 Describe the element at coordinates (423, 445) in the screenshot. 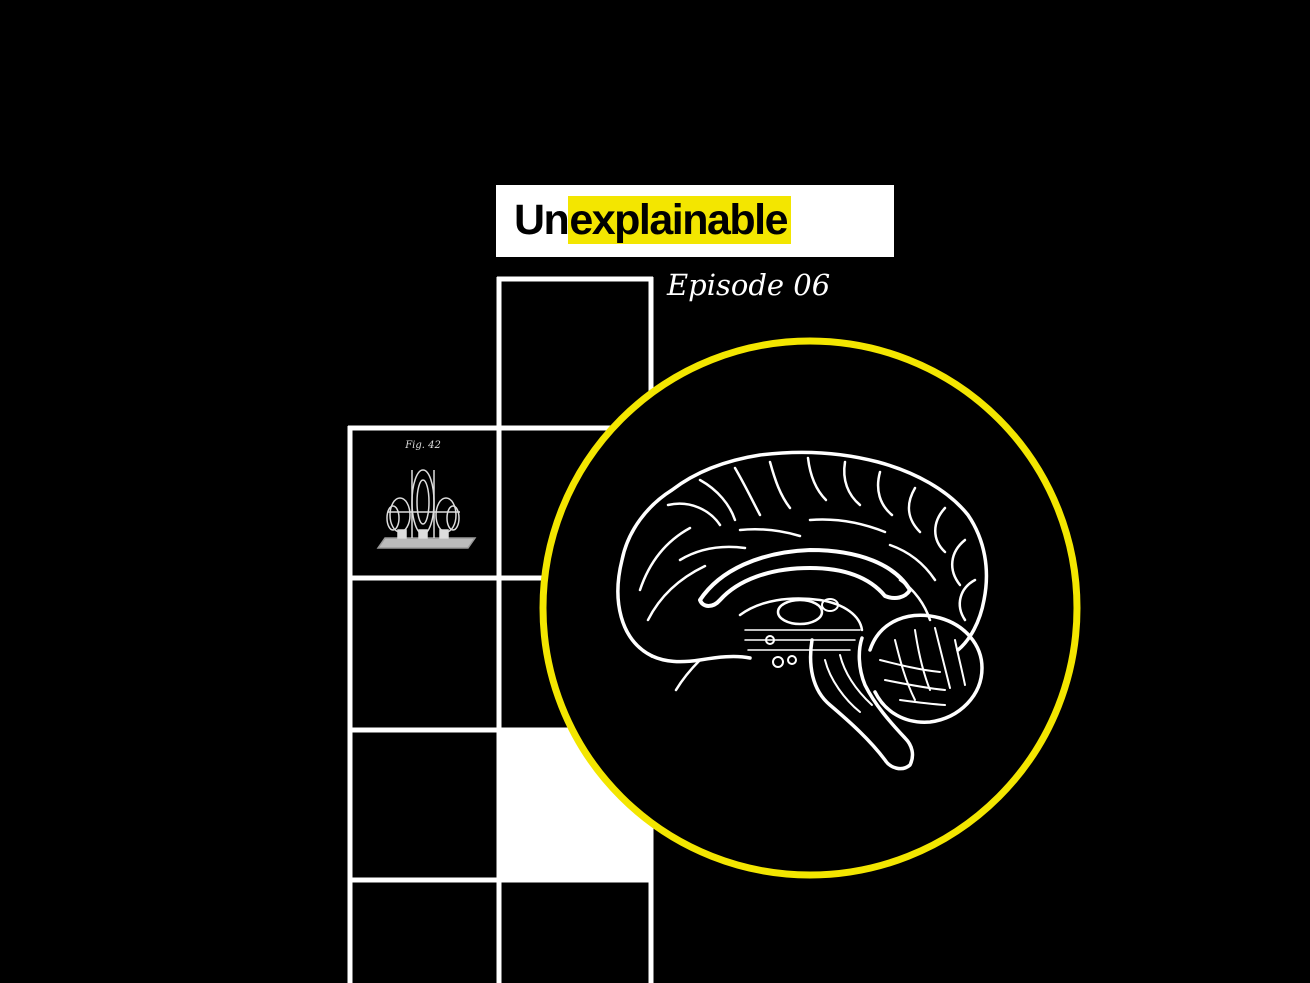

I see `figure-label: Fig. 42` at that location.